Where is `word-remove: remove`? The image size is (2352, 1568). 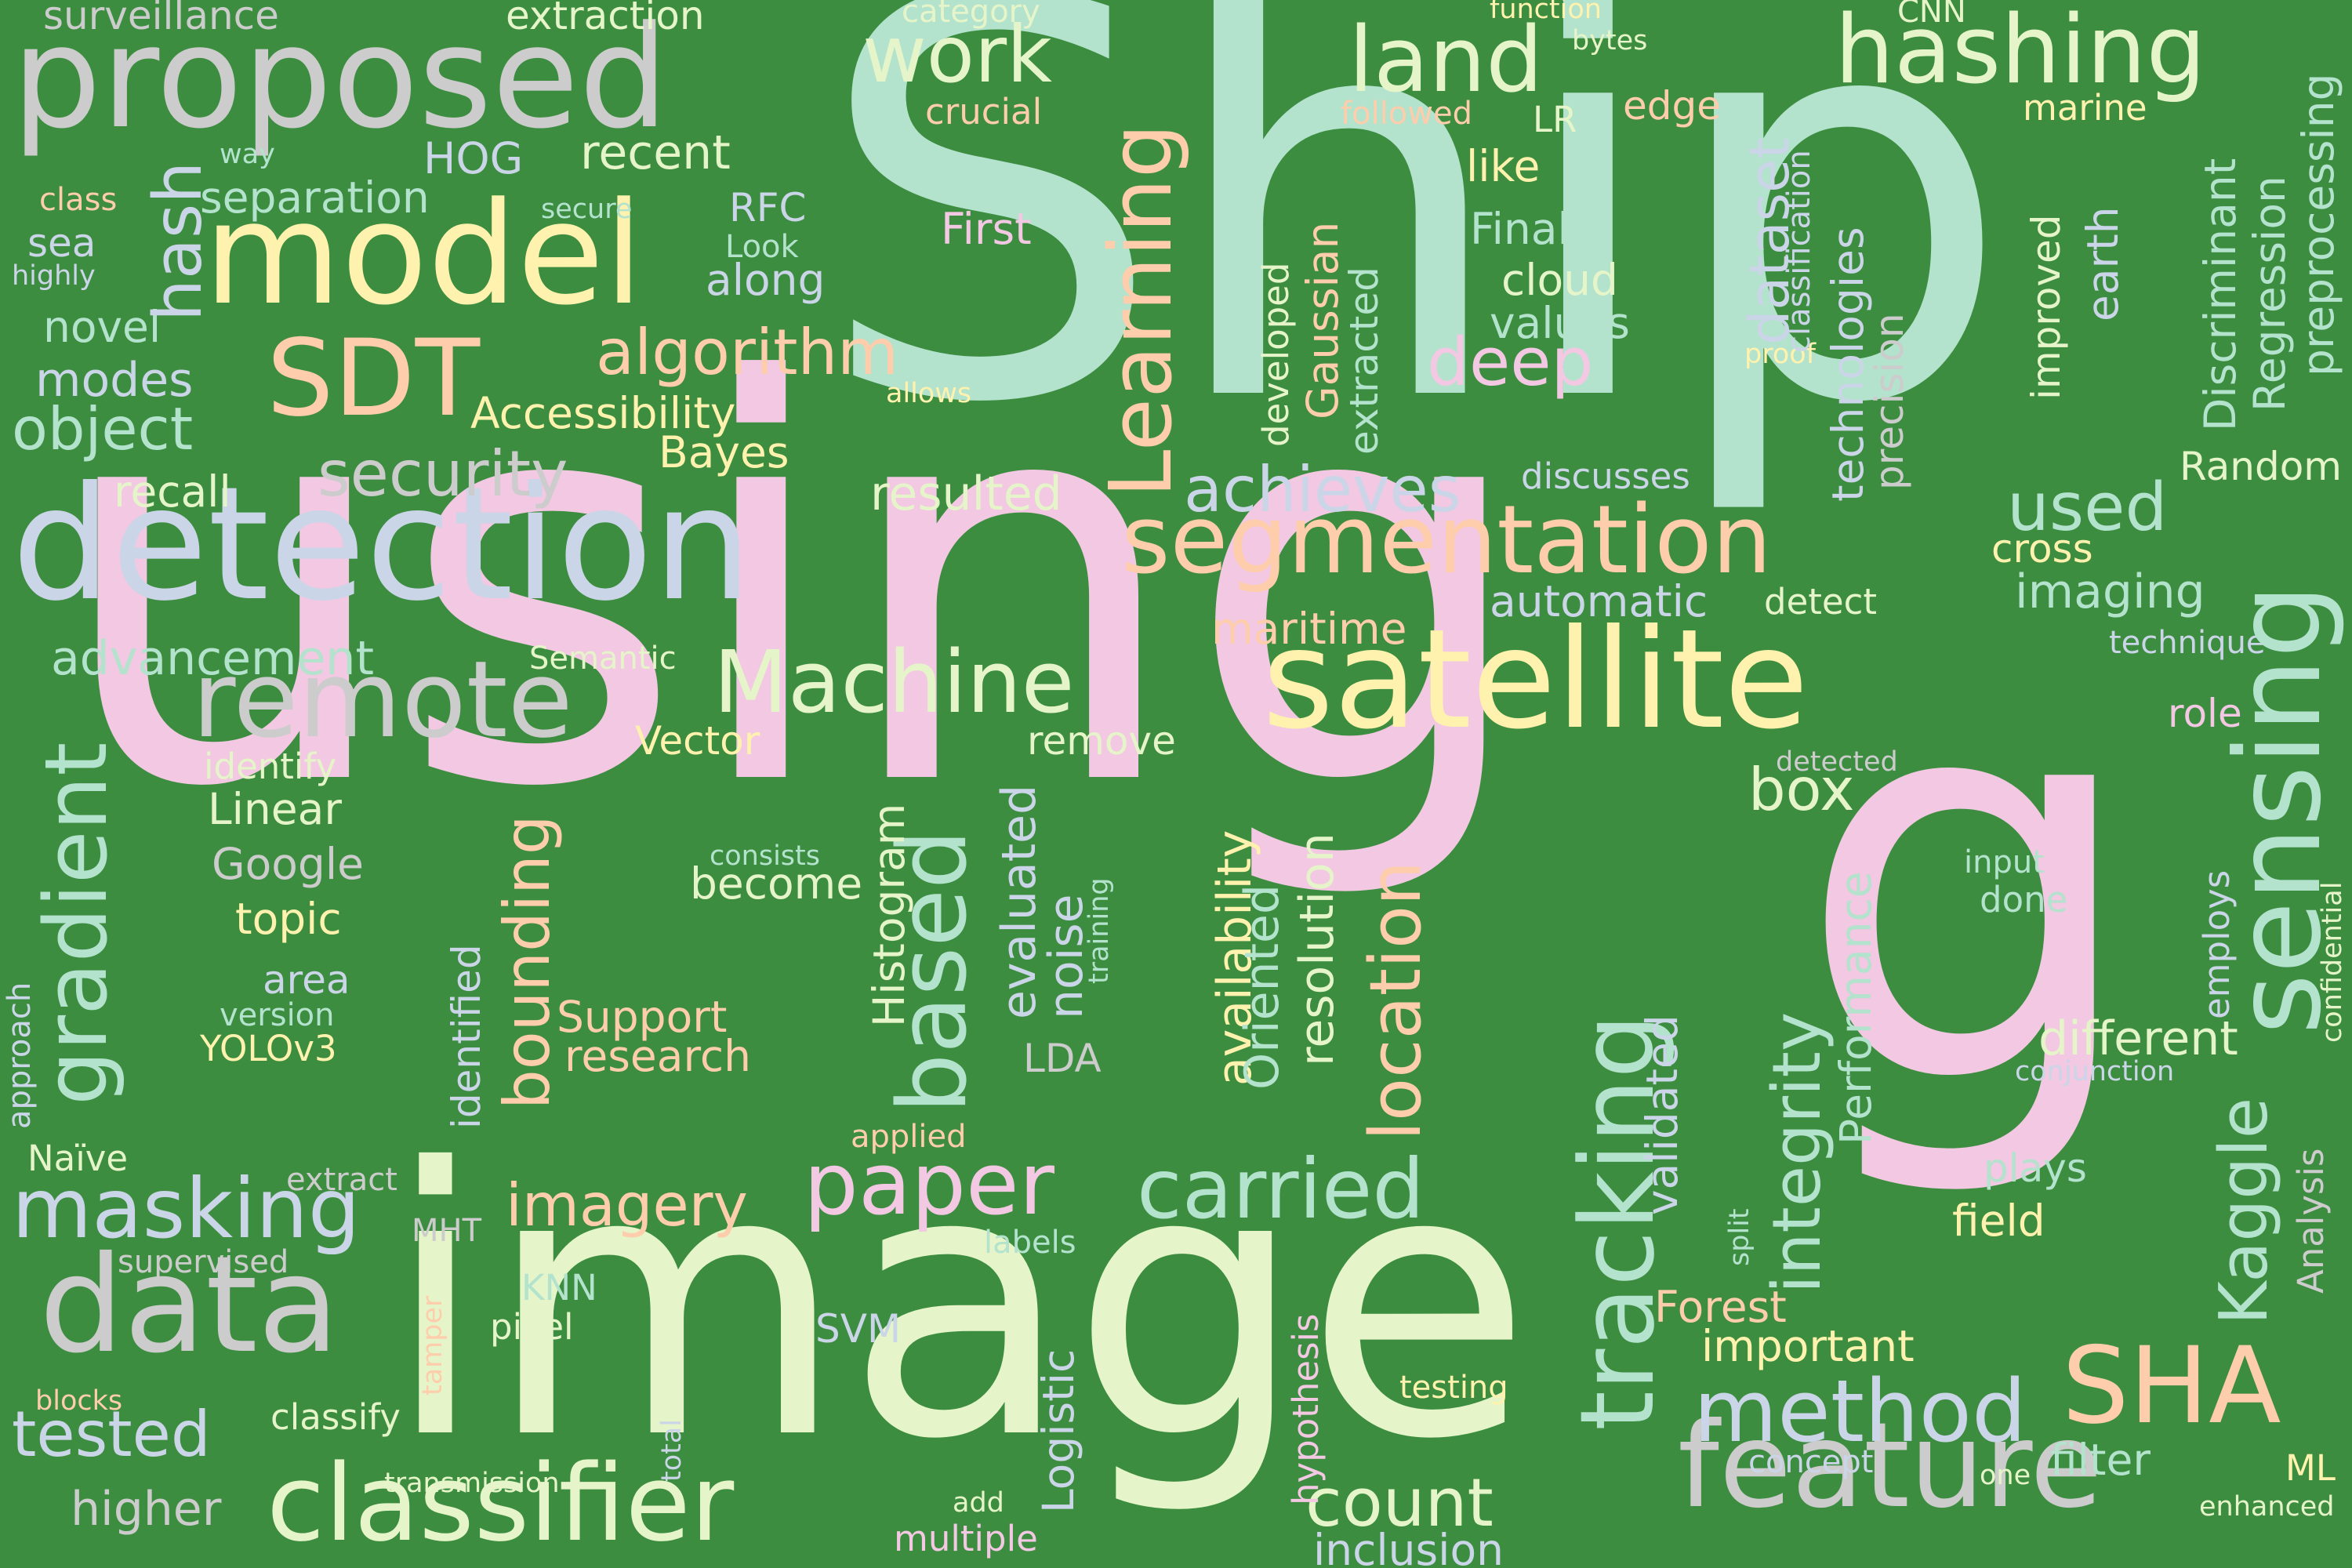 word-remove: remove is located at coordinates (1101, 741).